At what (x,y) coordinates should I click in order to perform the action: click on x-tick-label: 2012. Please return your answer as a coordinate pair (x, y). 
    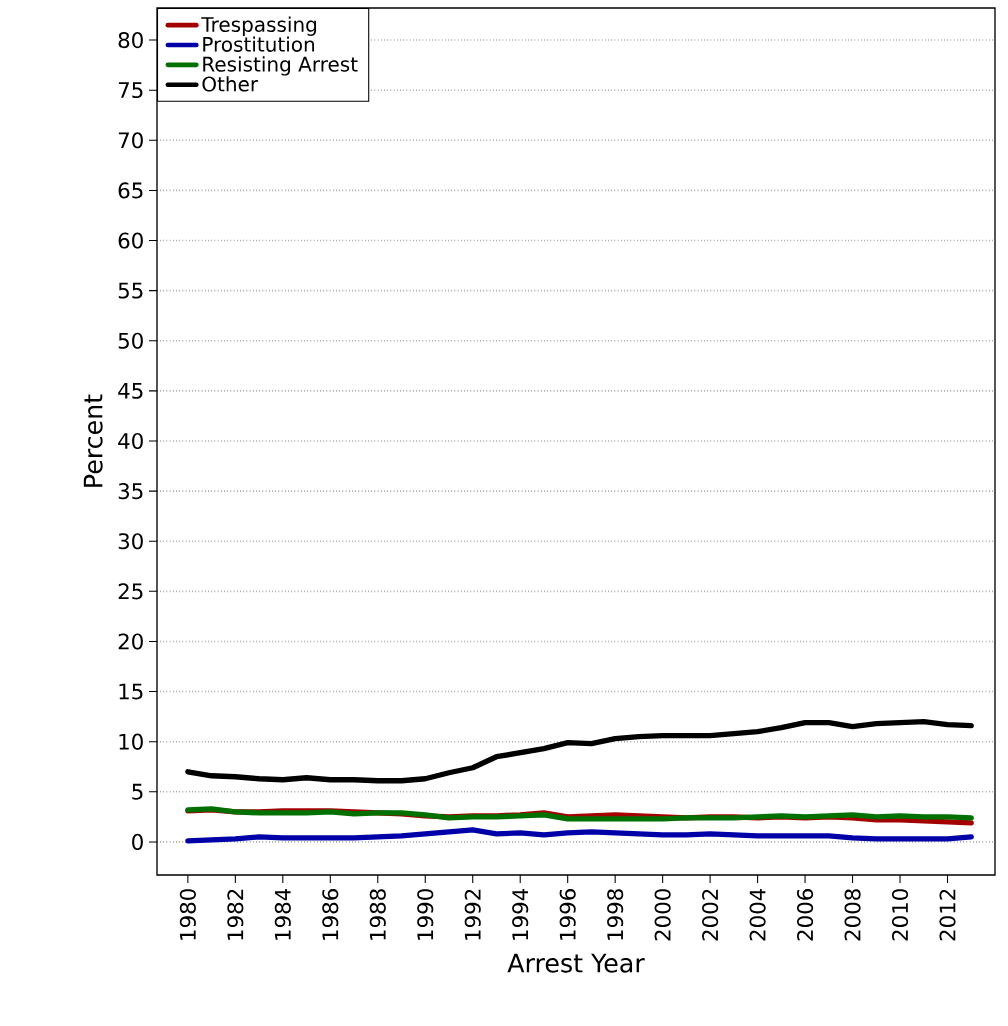
    Looking at the image, I should click on (947, 915).